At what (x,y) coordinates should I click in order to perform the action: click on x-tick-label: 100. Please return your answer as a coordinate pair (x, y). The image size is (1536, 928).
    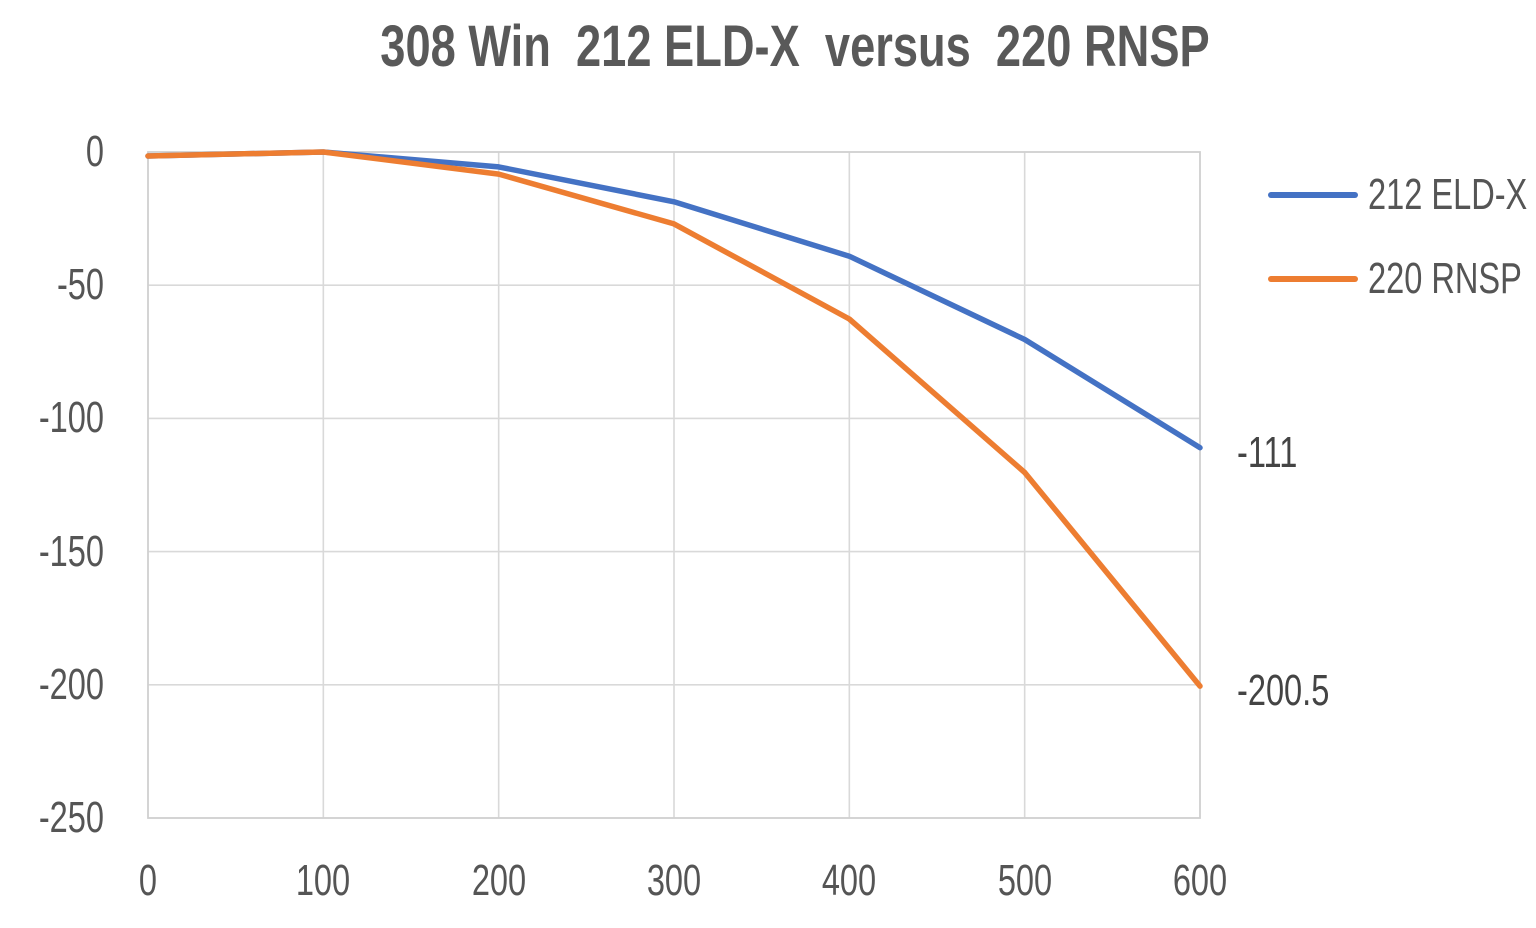
    Looking at the image, I should click on (323, 880).